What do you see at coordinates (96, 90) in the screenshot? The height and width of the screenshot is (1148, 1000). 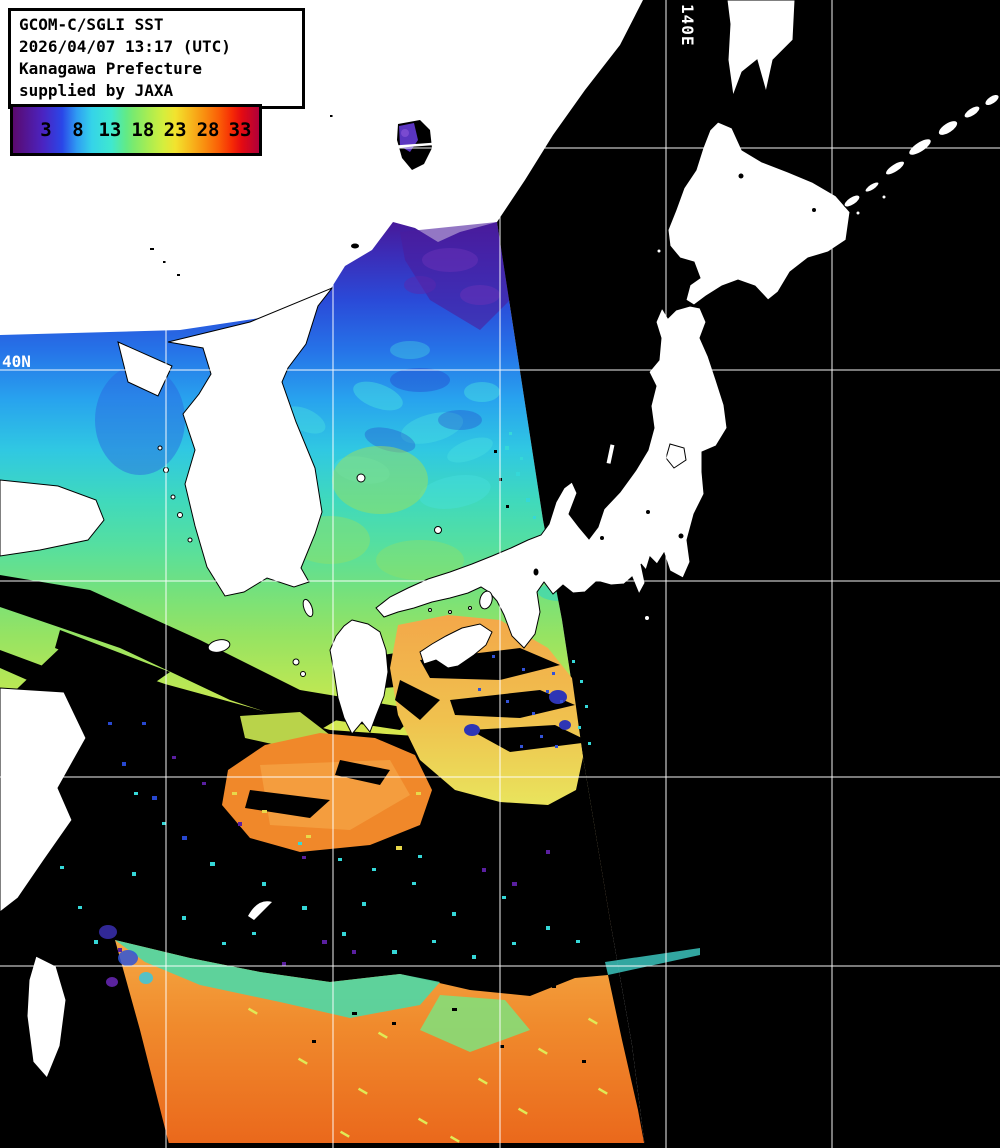 I see `data-credit: supplied by JAXA` at bounding box center [96, 90].